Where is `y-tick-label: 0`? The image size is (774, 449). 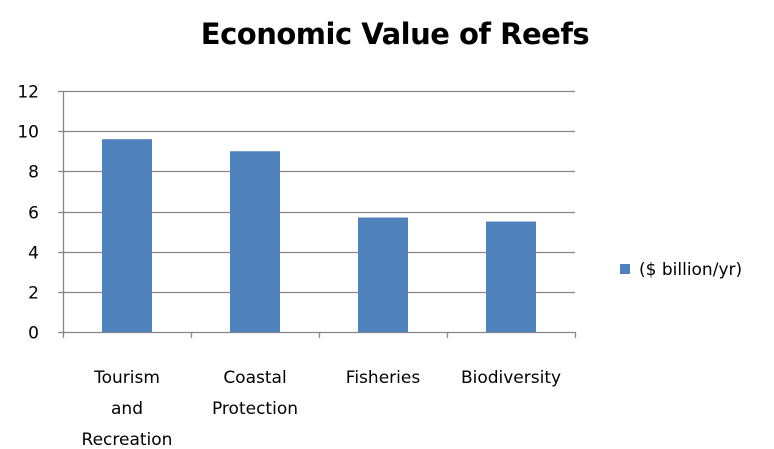
y-tick-label: 0 is located at coordinates (33, 334).